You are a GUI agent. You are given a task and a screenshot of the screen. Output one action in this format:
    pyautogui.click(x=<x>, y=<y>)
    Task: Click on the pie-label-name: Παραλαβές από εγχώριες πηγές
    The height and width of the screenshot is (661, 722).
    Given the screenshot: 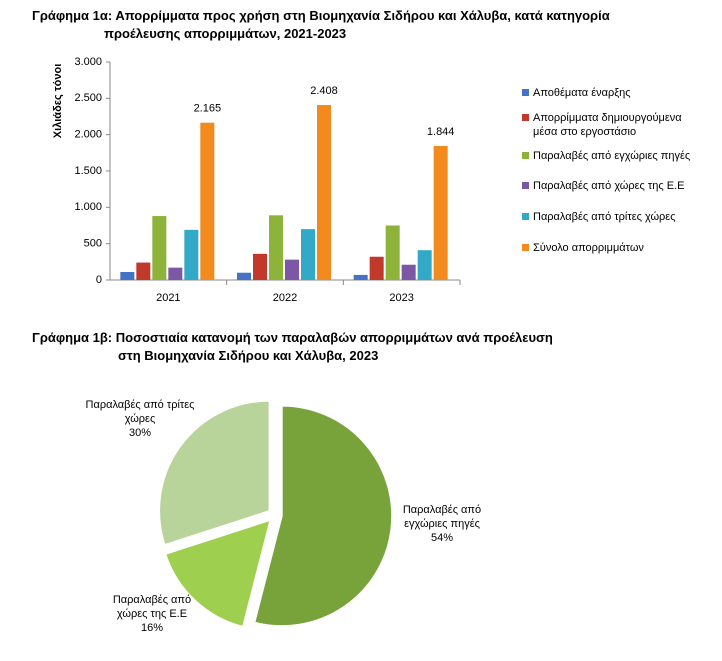 What is the action you would take?
    pyautogui.click(x=442, y=517)
    